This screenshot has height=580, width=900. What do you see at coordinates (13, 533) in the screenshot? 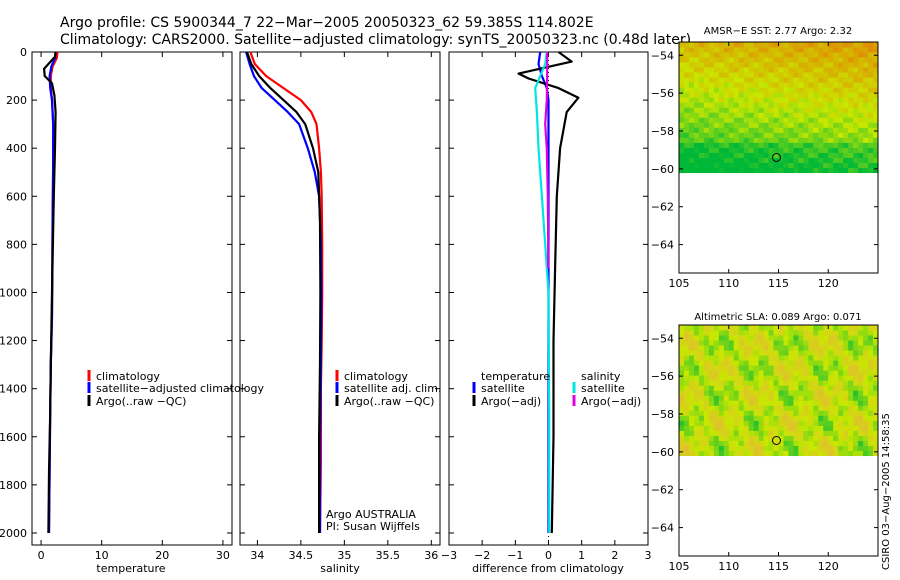
I see `y-tick-label: 2000` at bounding box center [13, 533].